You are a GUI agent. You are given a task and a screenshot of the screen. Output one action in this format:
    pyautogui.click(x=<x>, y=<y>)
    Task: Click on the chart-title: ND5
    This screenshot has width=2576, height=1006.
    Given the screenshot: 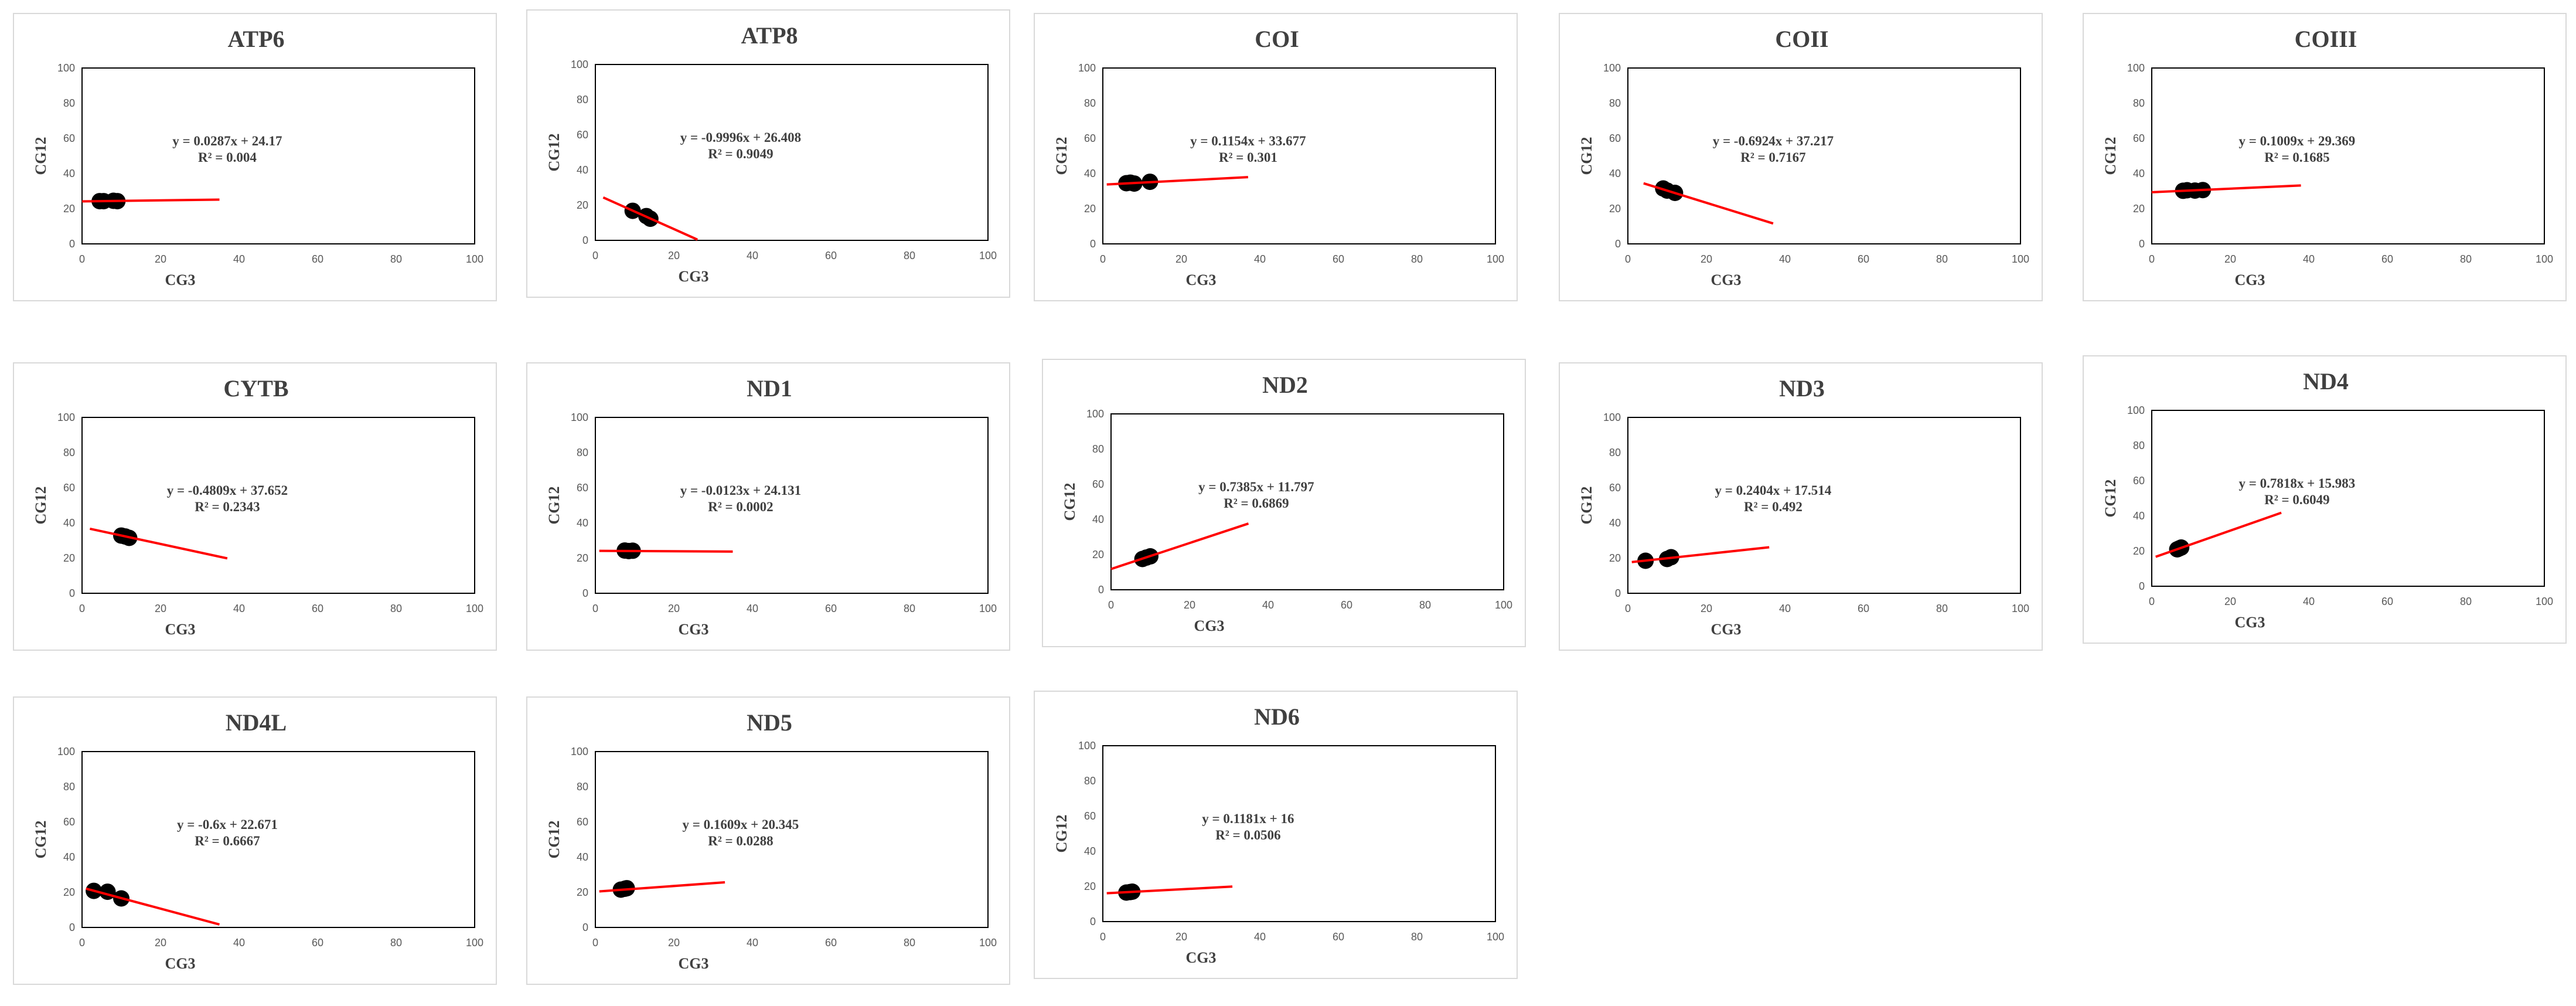 What is the action you would take?
    pyautogui.click(x=769, y=722)
    